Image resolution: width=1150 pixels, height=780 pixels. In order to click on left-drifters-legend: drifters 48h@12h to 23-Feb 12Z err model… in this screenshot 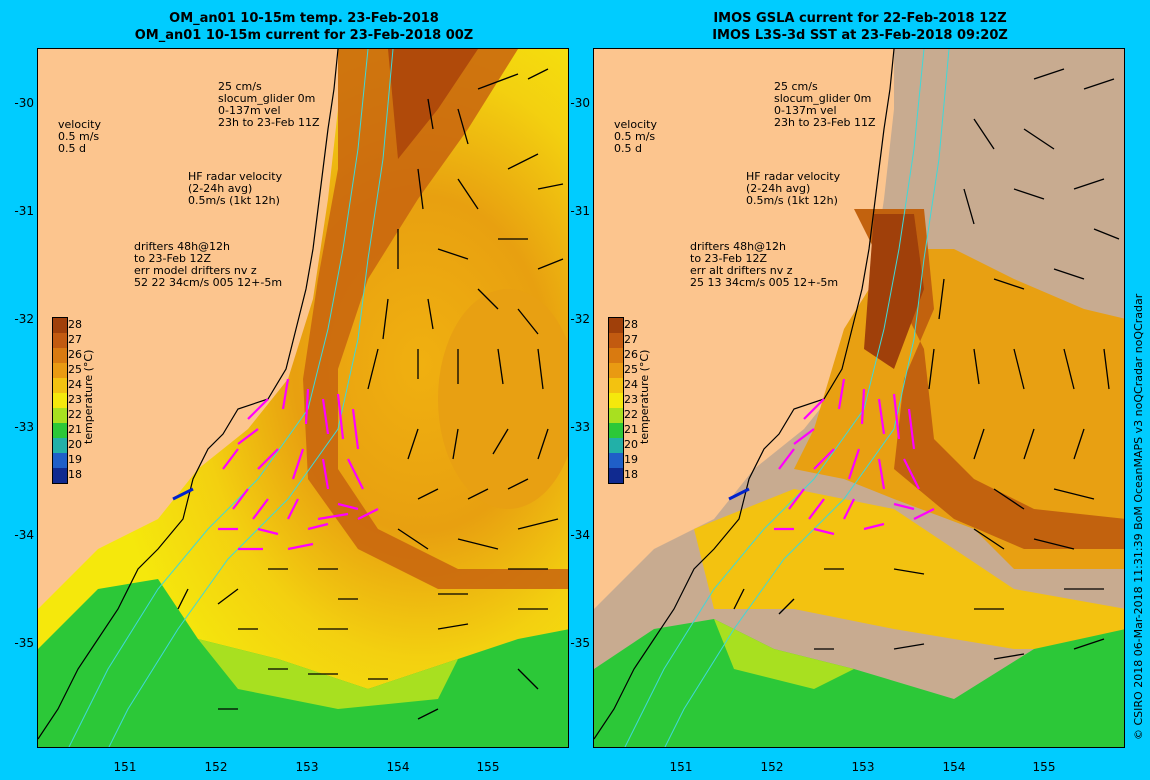, I will do `click(208, 264)`.